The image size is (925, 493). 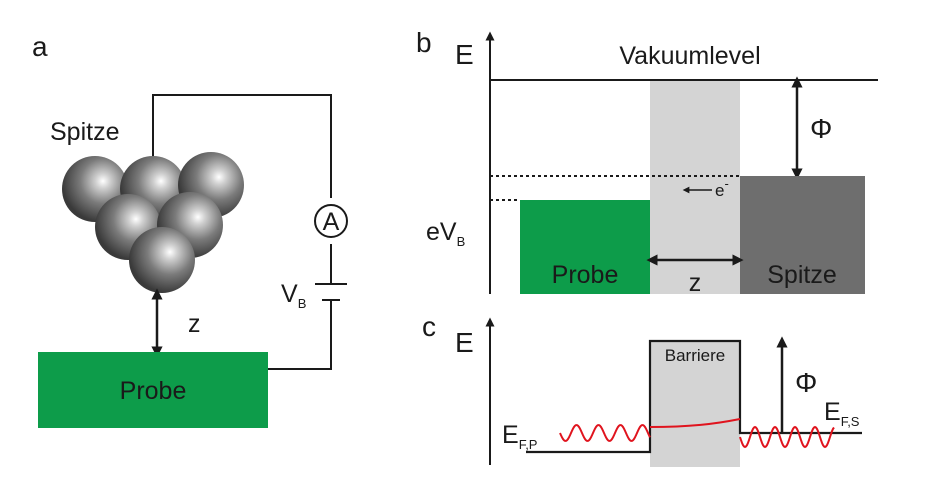 I want to click on sample-fermi-label: EF,P, so click(x=519, y=436).